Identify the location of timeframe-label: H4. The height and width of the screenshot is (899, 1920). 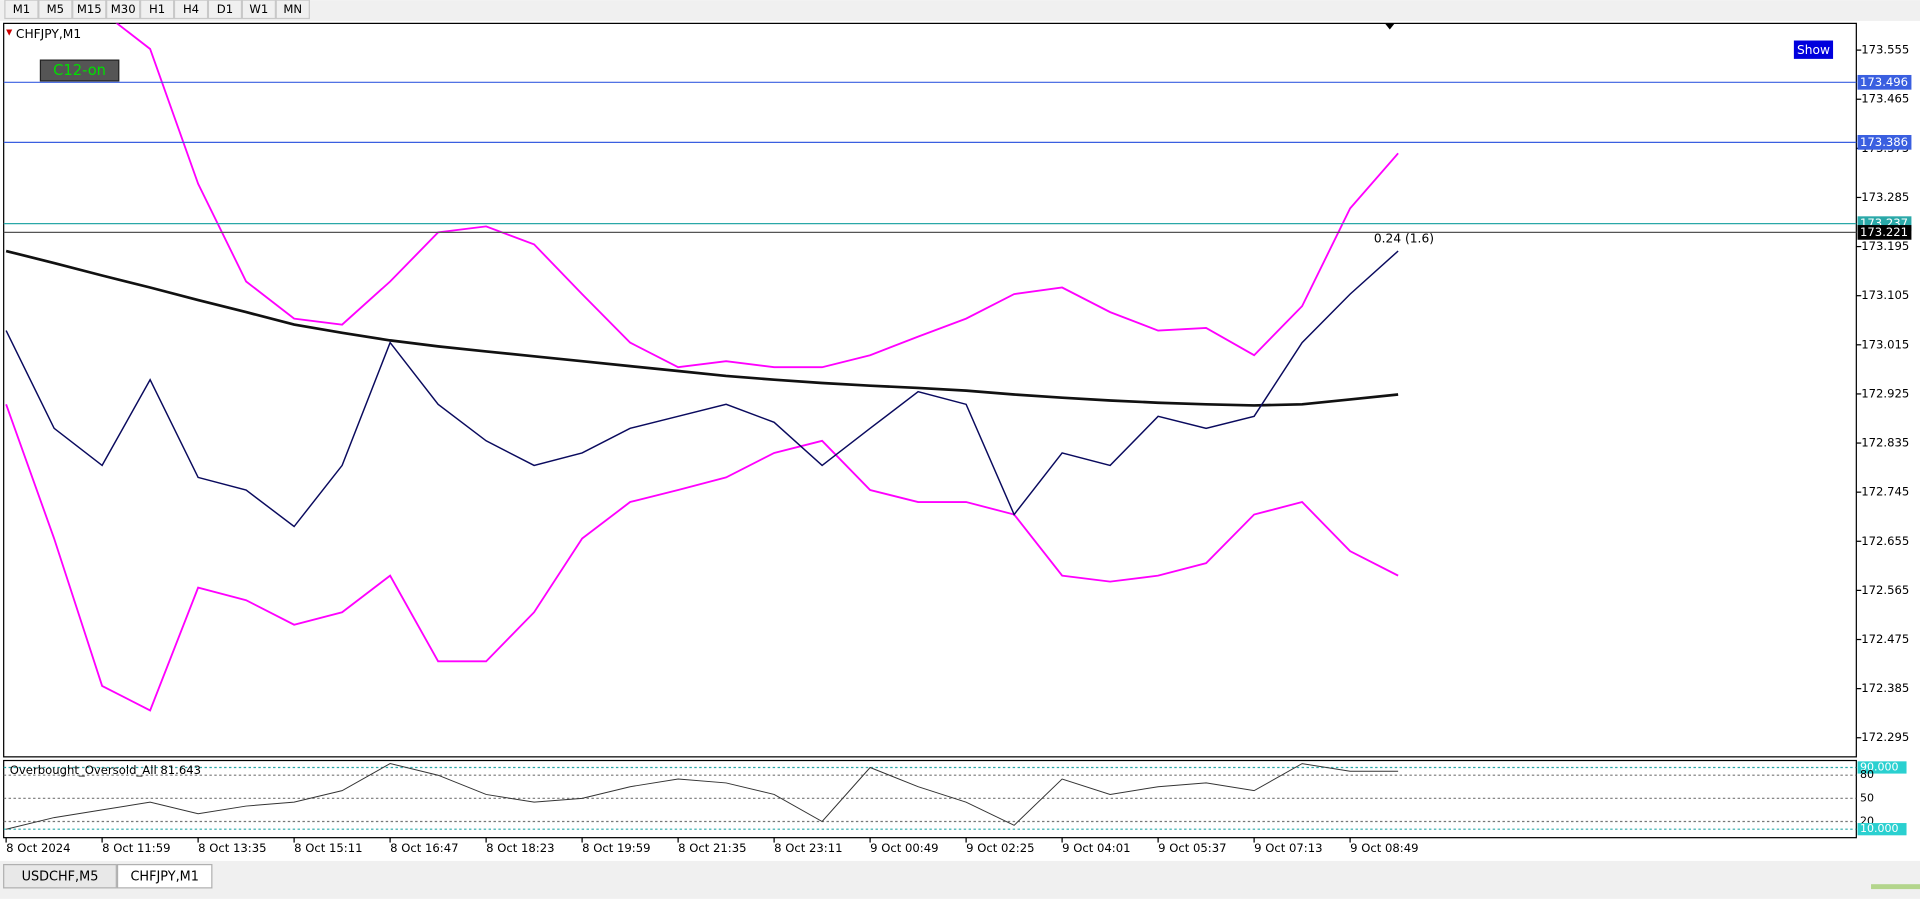
(191, 9).